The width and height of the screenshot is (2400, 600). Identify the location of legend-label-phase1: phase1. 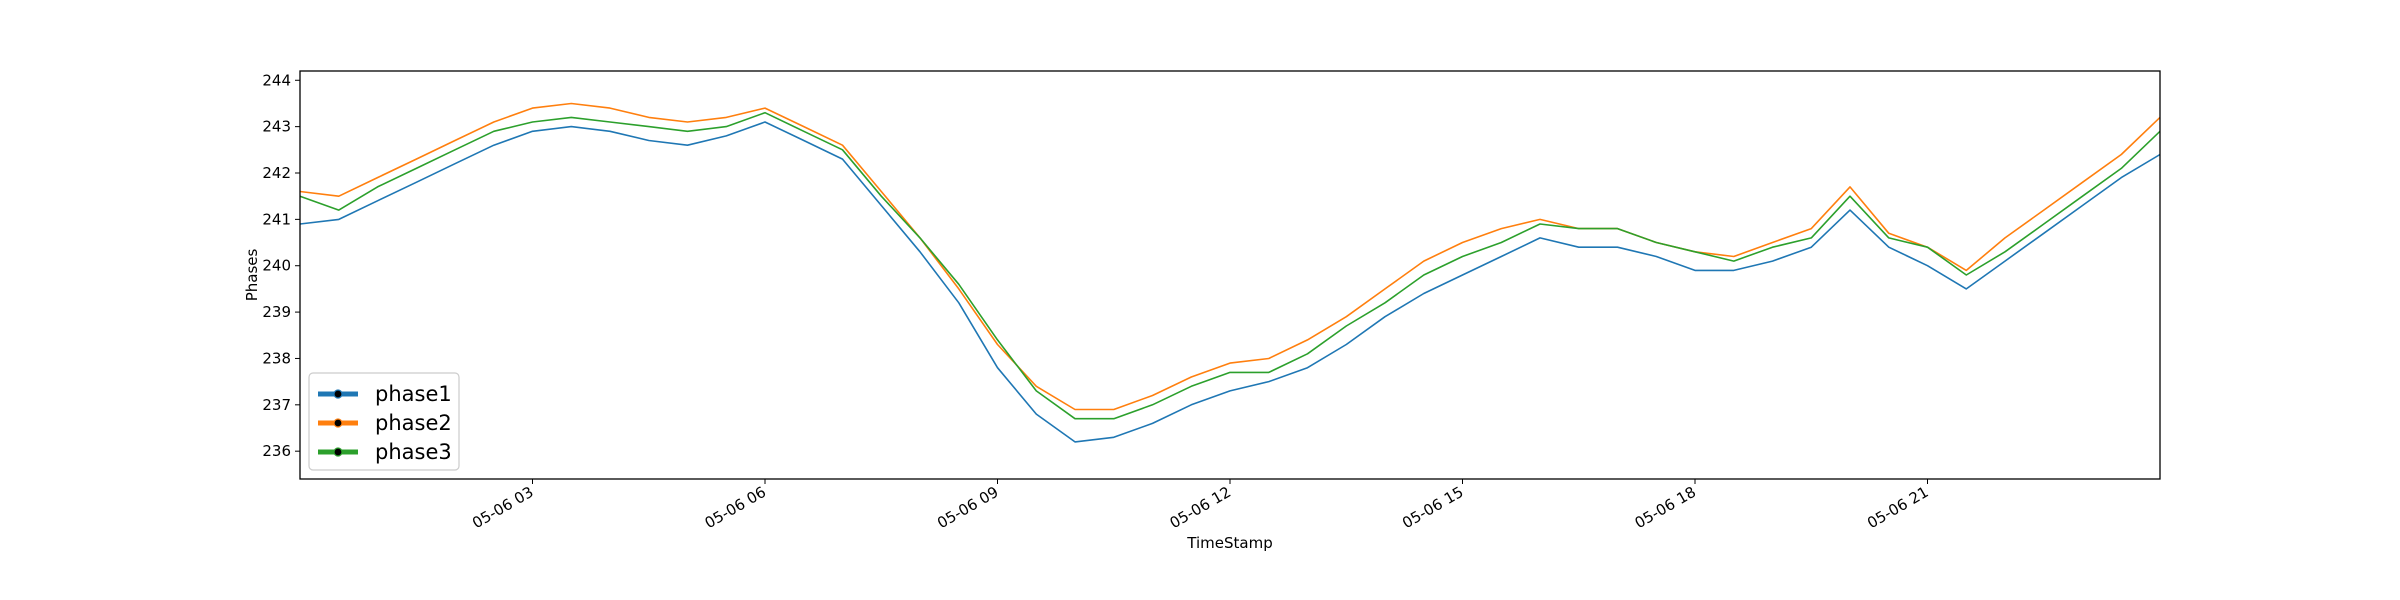
(413, 394).